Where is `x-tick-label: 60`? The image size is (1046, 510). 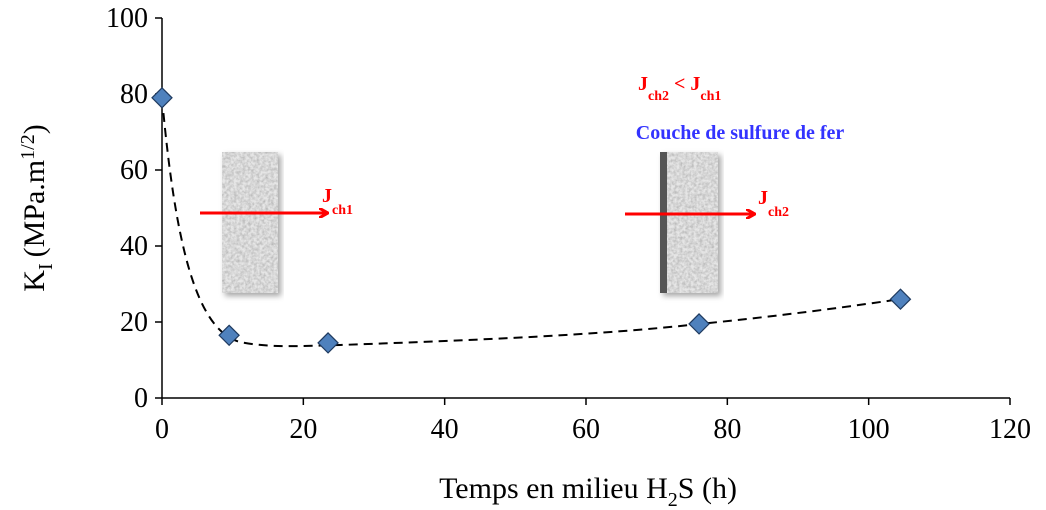
x-tick-label: 60 is located at coordinates (586, 429).